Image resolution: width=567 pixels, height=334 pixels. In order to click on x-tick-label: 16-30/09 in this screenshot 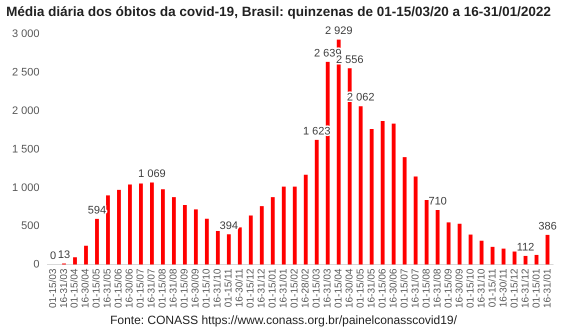, I will do `click(196, 288)`.